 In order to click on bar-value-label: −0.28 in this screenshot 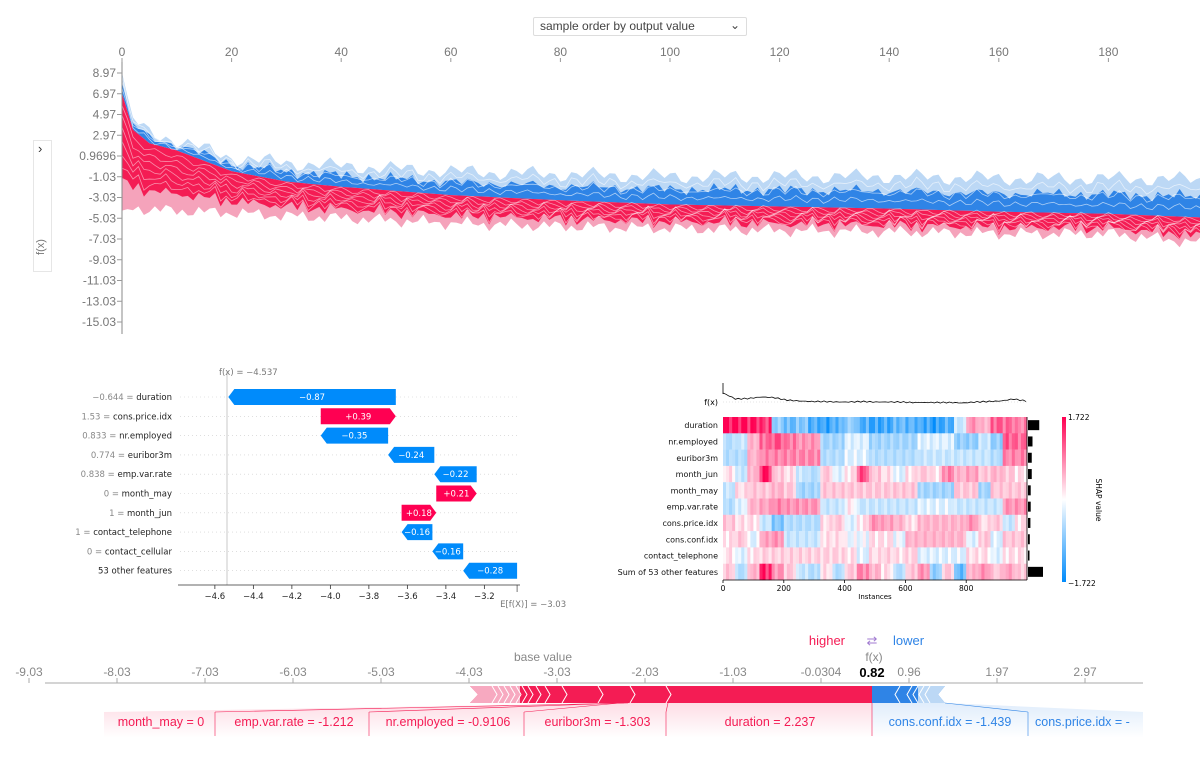, I will do `click(490, 572)`.